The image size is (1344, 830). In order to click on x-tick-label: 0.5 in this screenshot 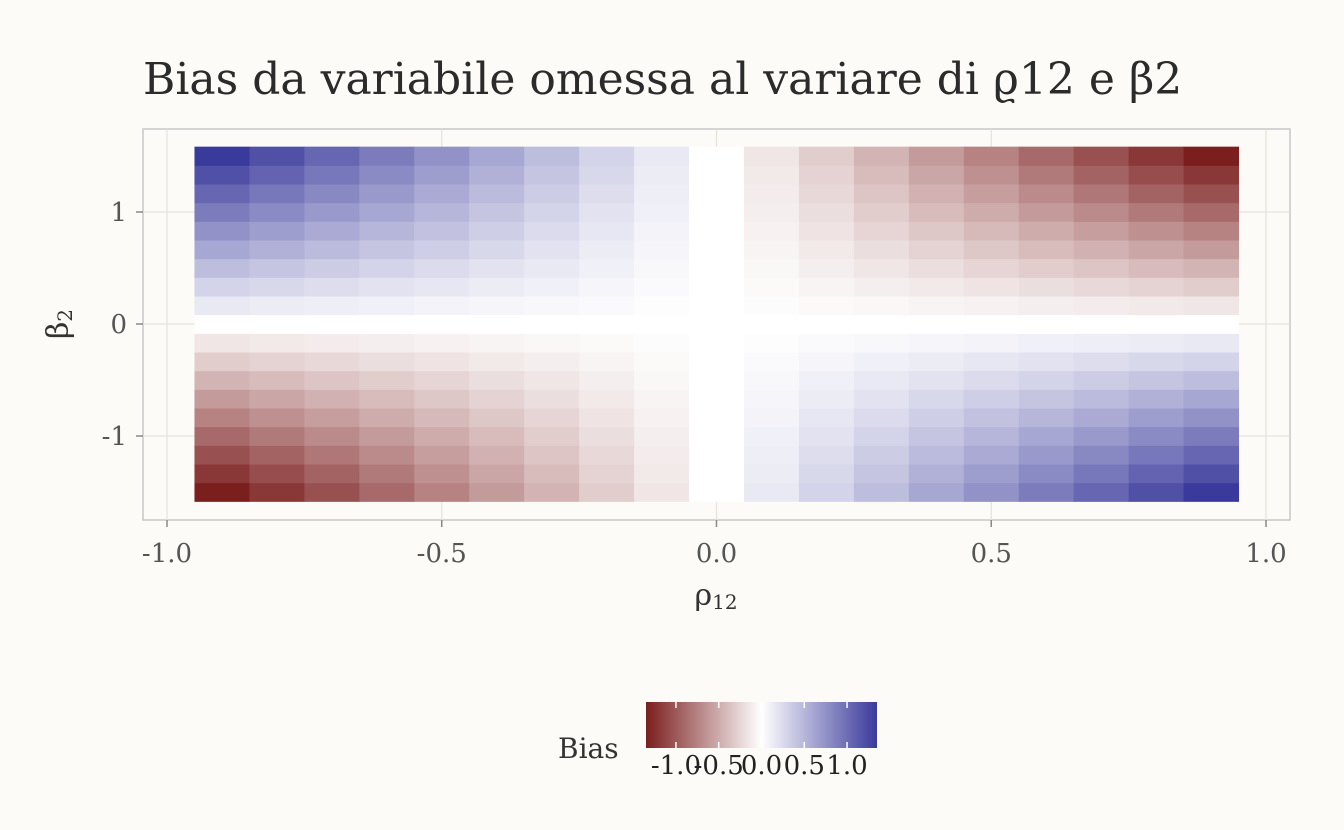, I will do `click(991, 554)`.